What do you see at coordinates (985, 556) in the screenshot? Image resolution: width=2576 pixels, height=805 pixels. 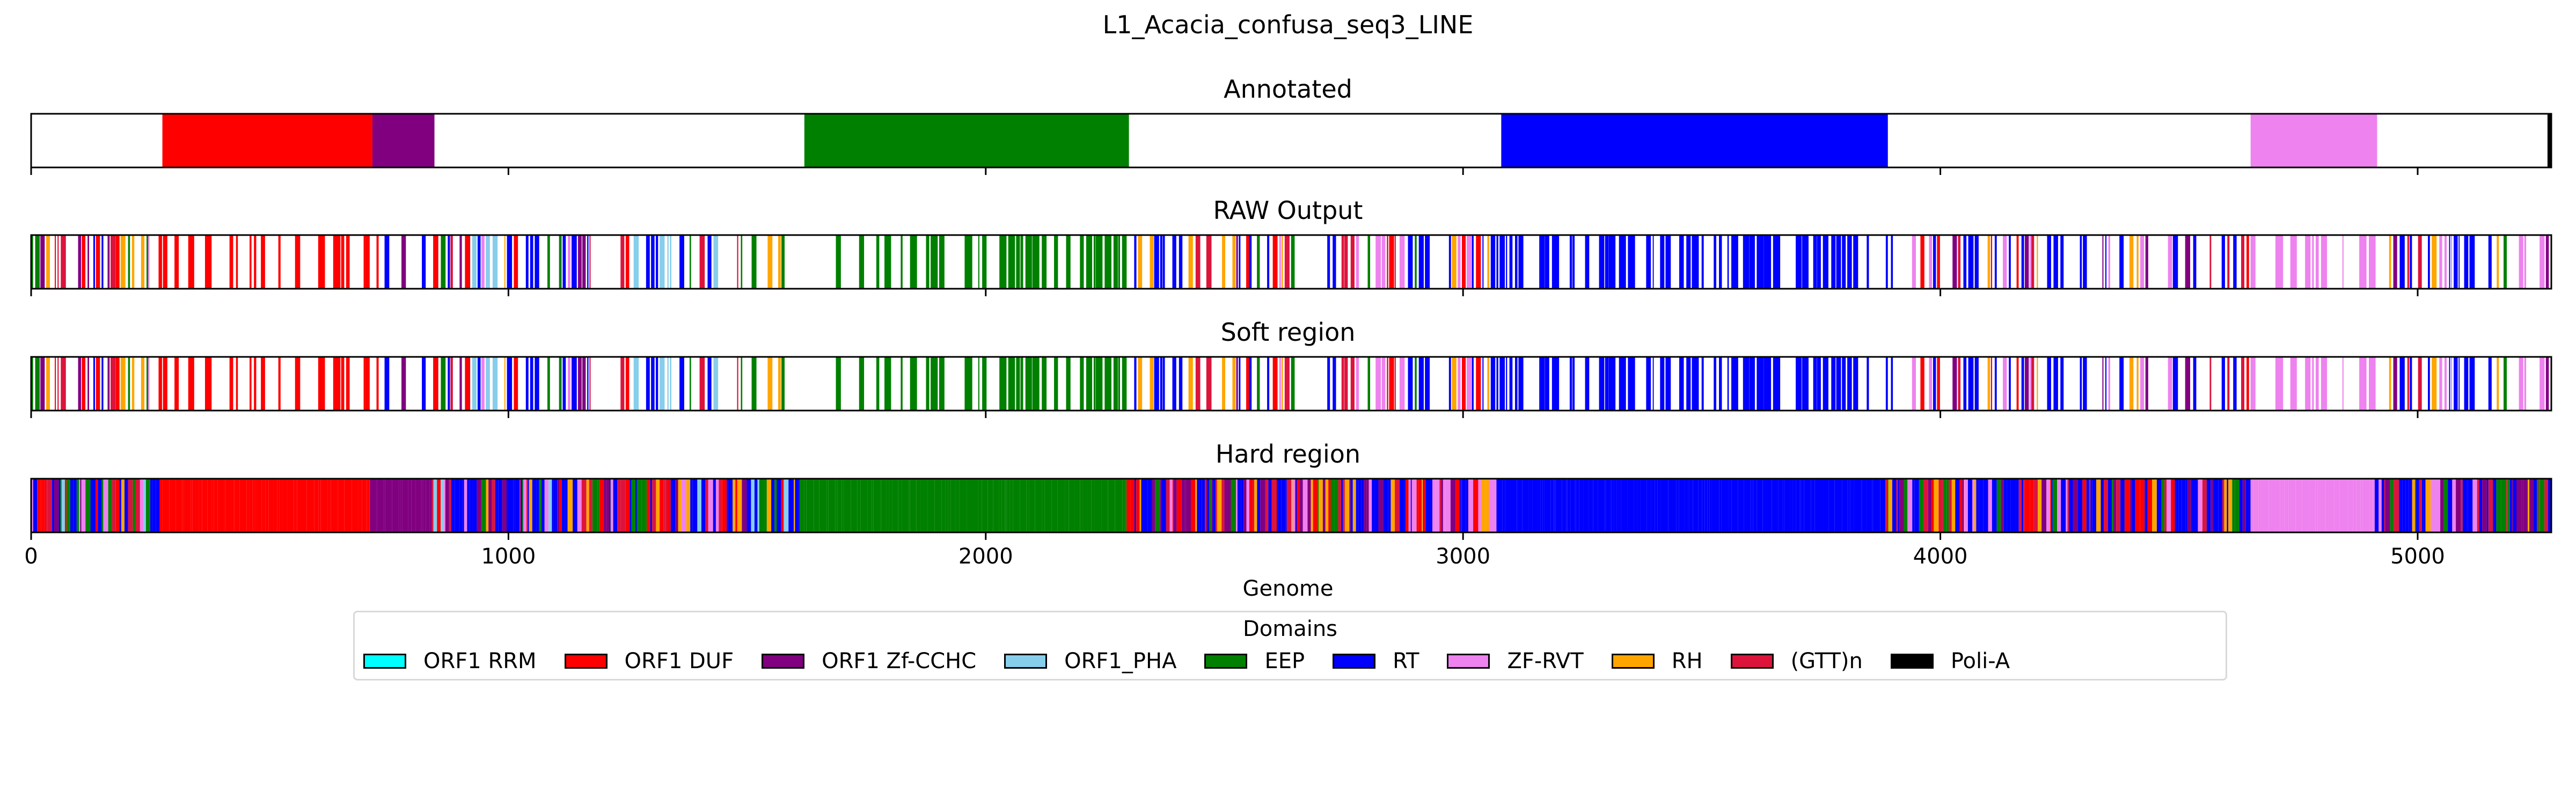 I see `x-tick-label: 2000` at bounding box center [985, 556].